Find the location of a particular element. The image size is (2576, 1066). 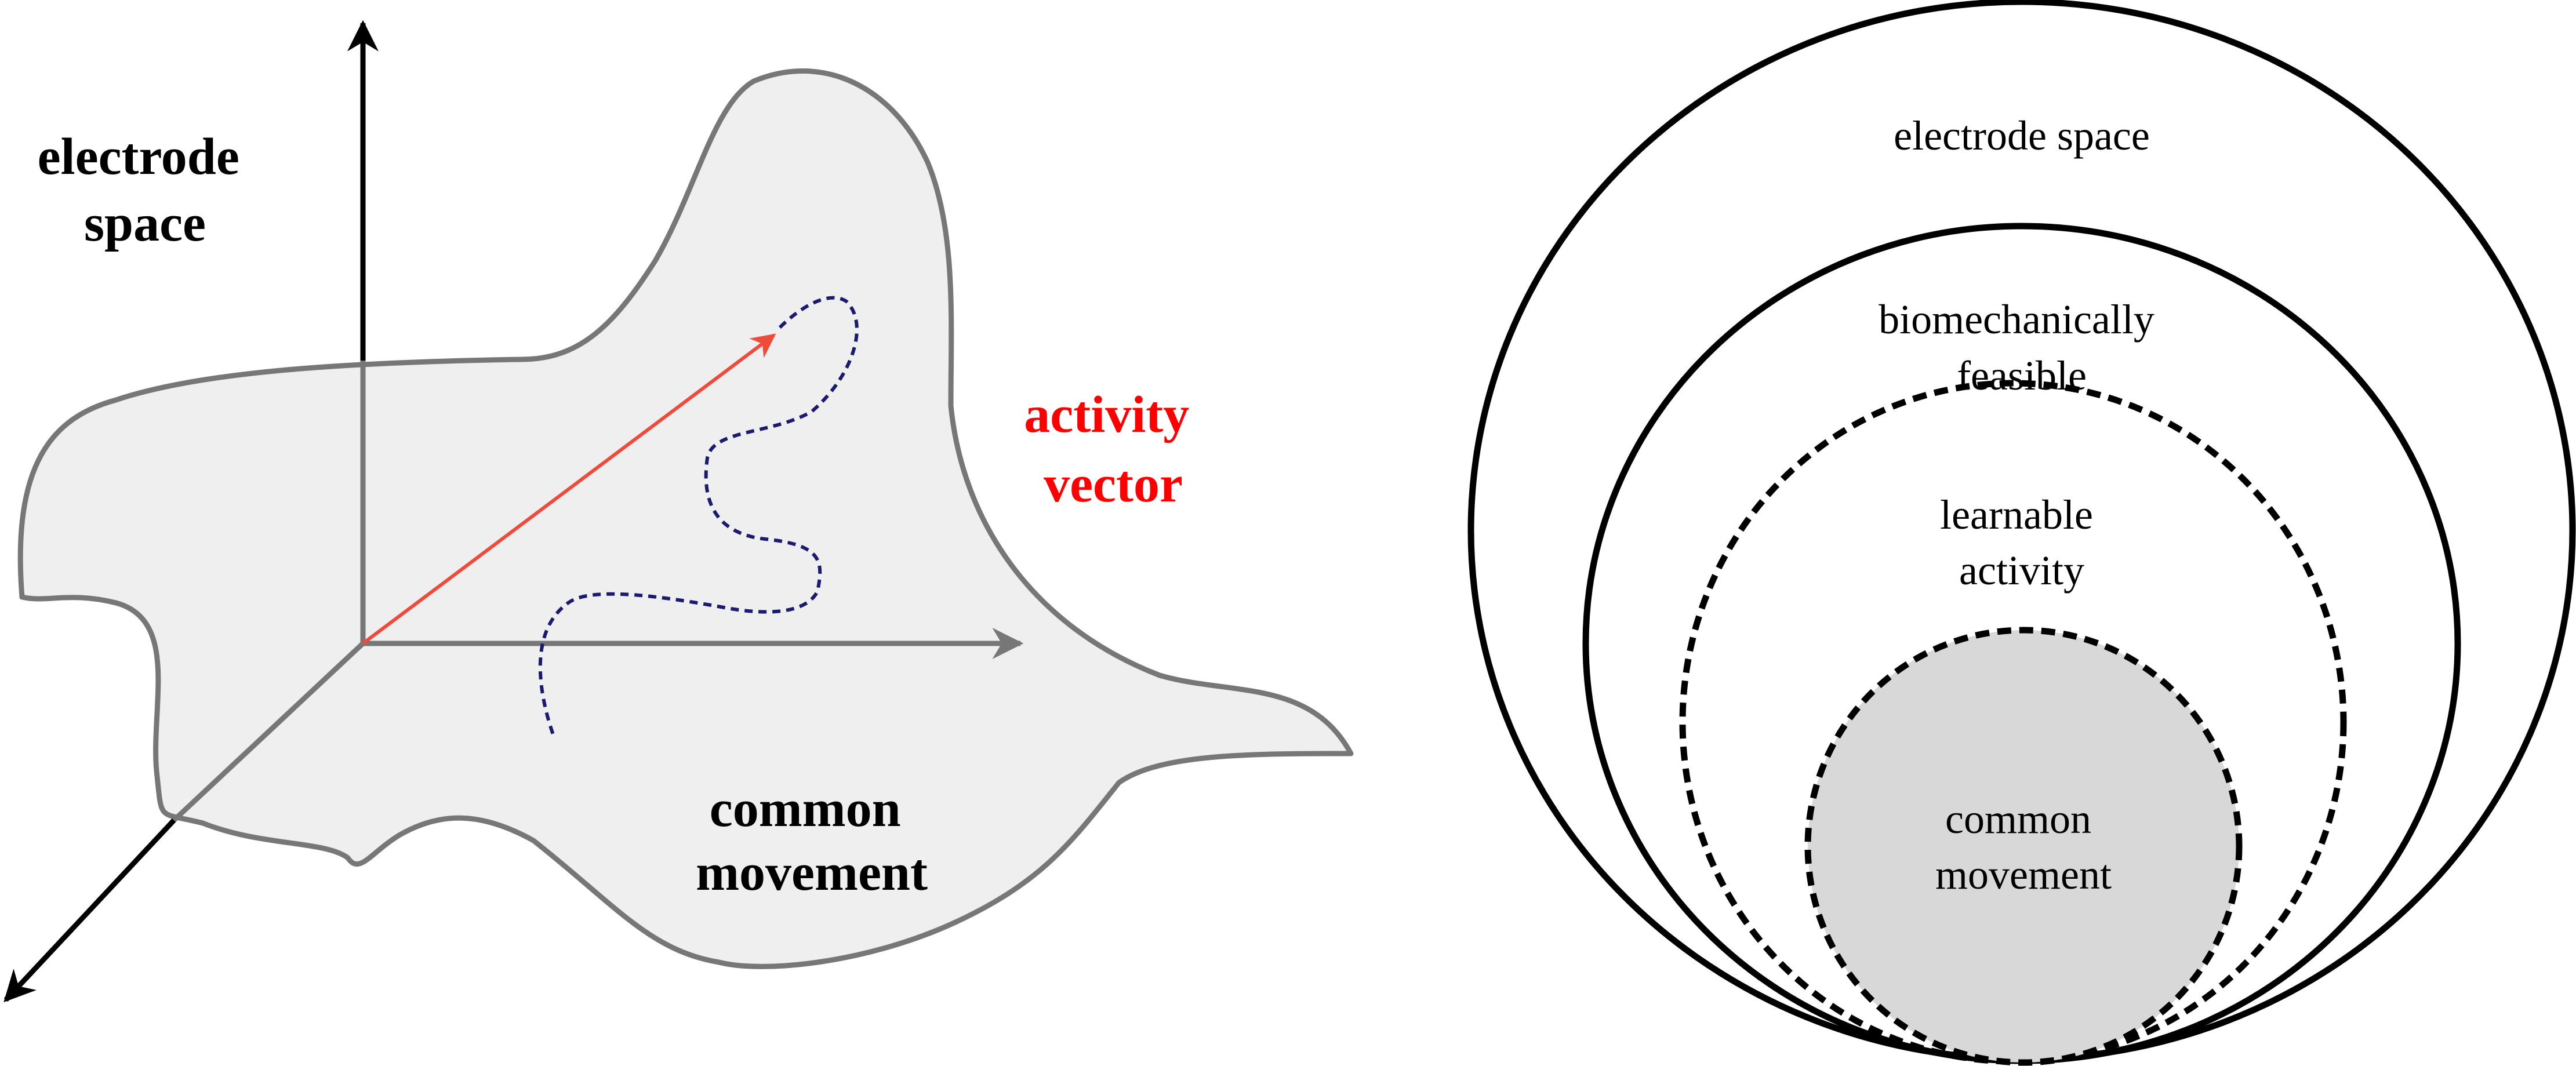

learnable-activity-label: learnable activity is located at coordinates (2021, 543).